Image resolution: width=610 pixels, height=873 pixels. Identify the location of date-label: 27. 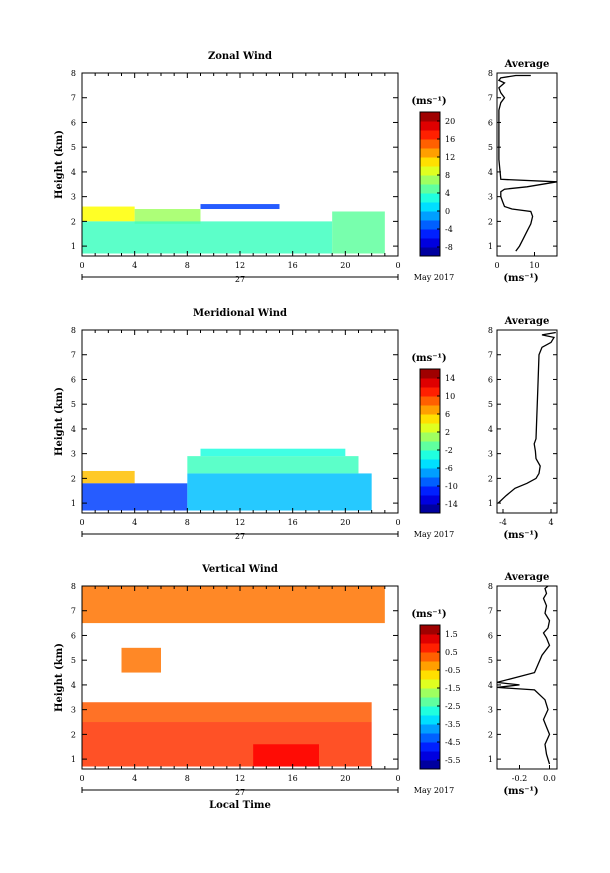
(240, 279).